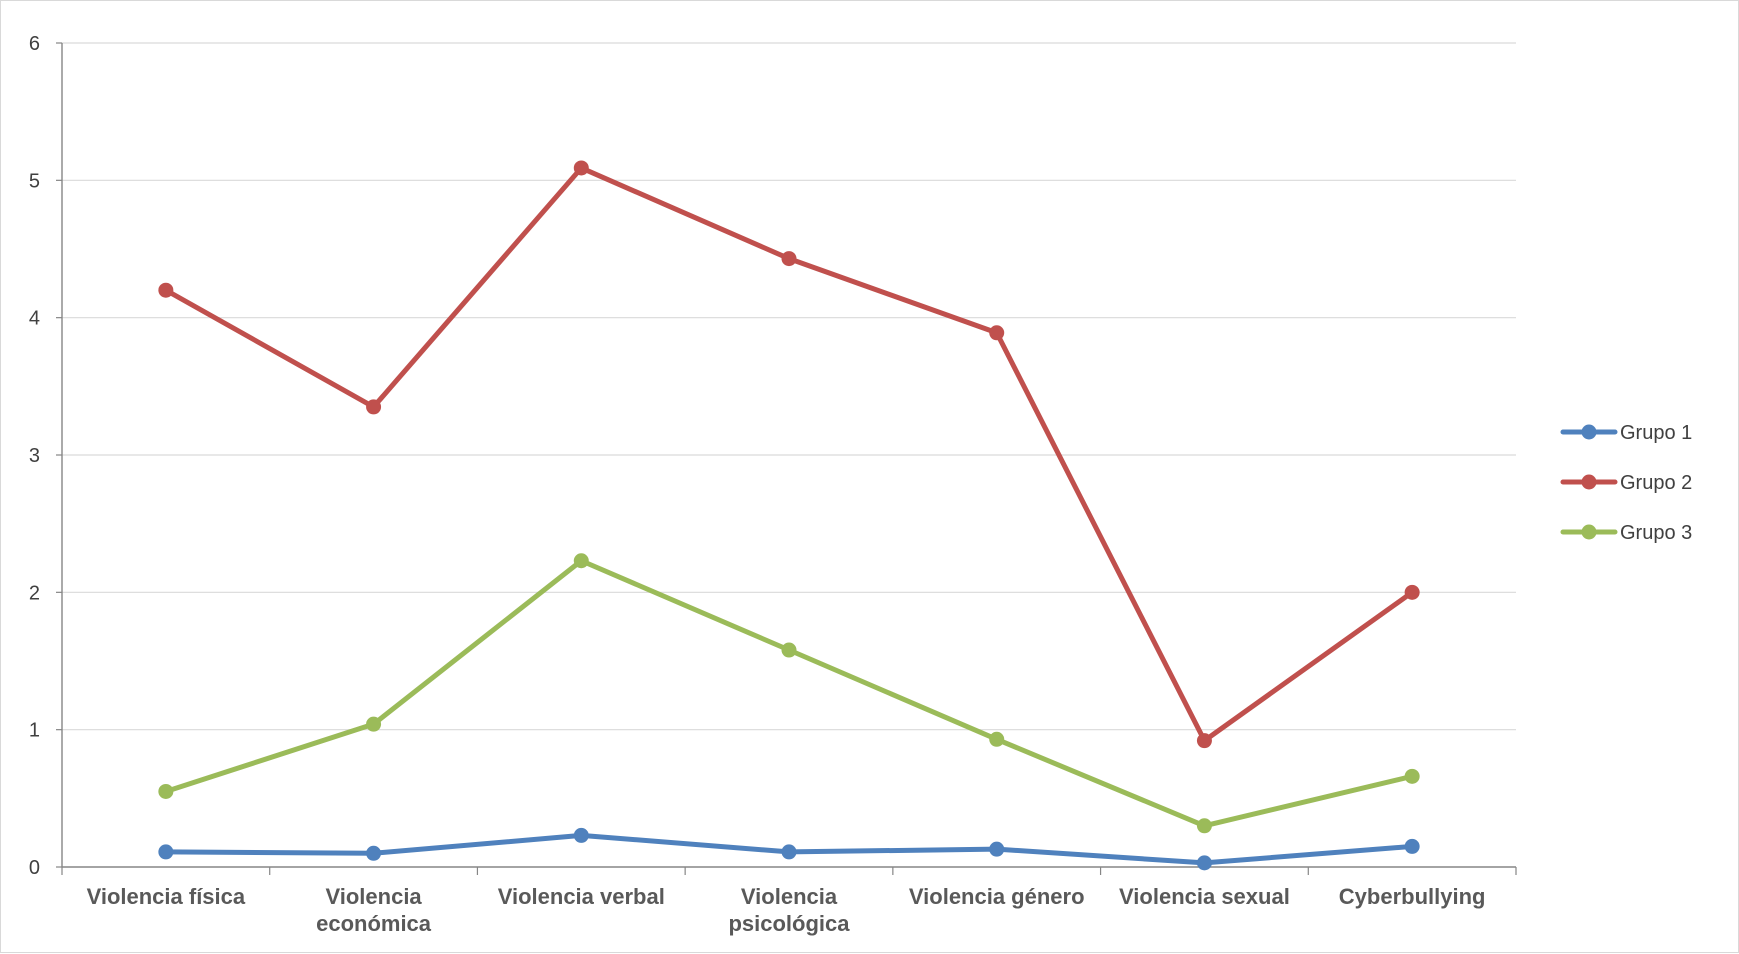 The height and width of the screenshot is (954, 1739). Describe the element at coordinates (34, 44) in the screenshot. I see `y-tick-label: 6` at that location.